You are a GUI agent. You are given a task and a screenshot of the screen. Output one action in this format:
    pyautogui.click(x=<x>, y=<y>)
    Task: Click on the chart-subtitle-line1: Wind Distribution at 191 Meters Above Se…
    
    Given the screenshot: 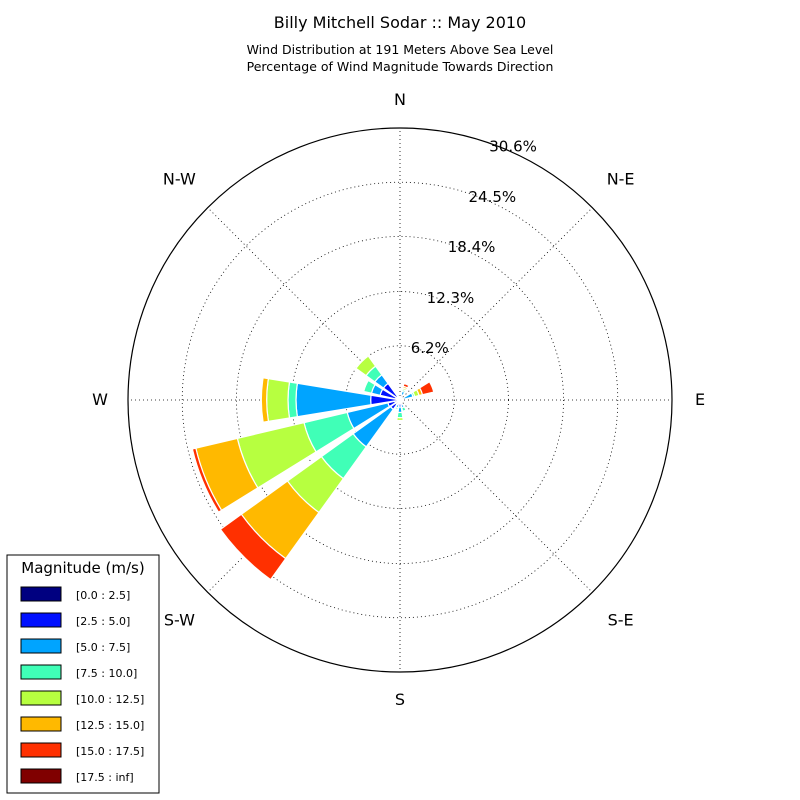 What is the action you would take?
    pyautogui.click(x=400, y=49)
    